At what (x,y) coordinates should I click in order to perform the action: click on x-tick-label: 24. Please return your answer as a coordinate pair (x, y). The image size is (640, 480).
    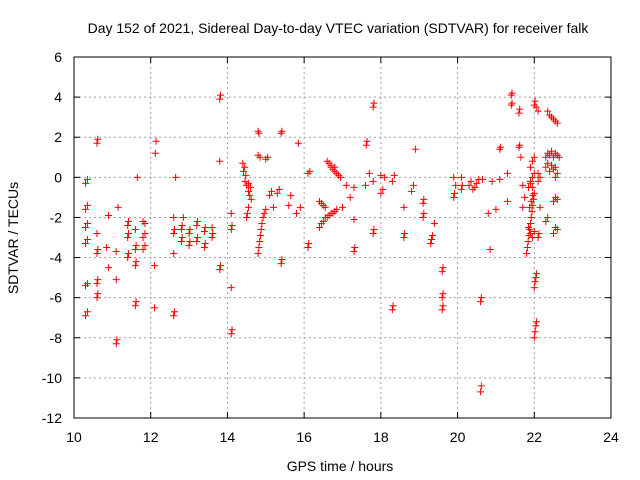
    Looking at the image, I should click on (611, 437).